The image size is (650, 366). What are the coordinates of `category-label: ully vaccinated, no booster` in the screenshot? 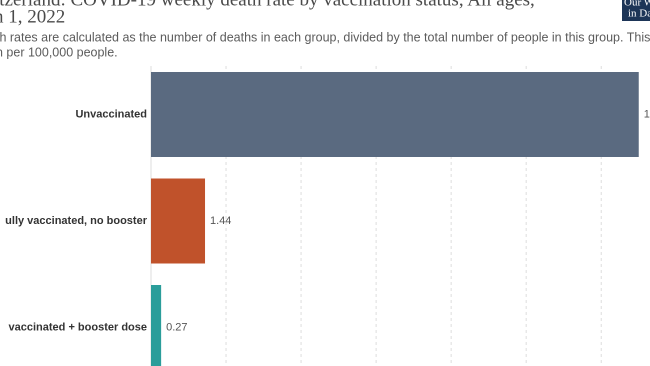 It's located at (76, 221).